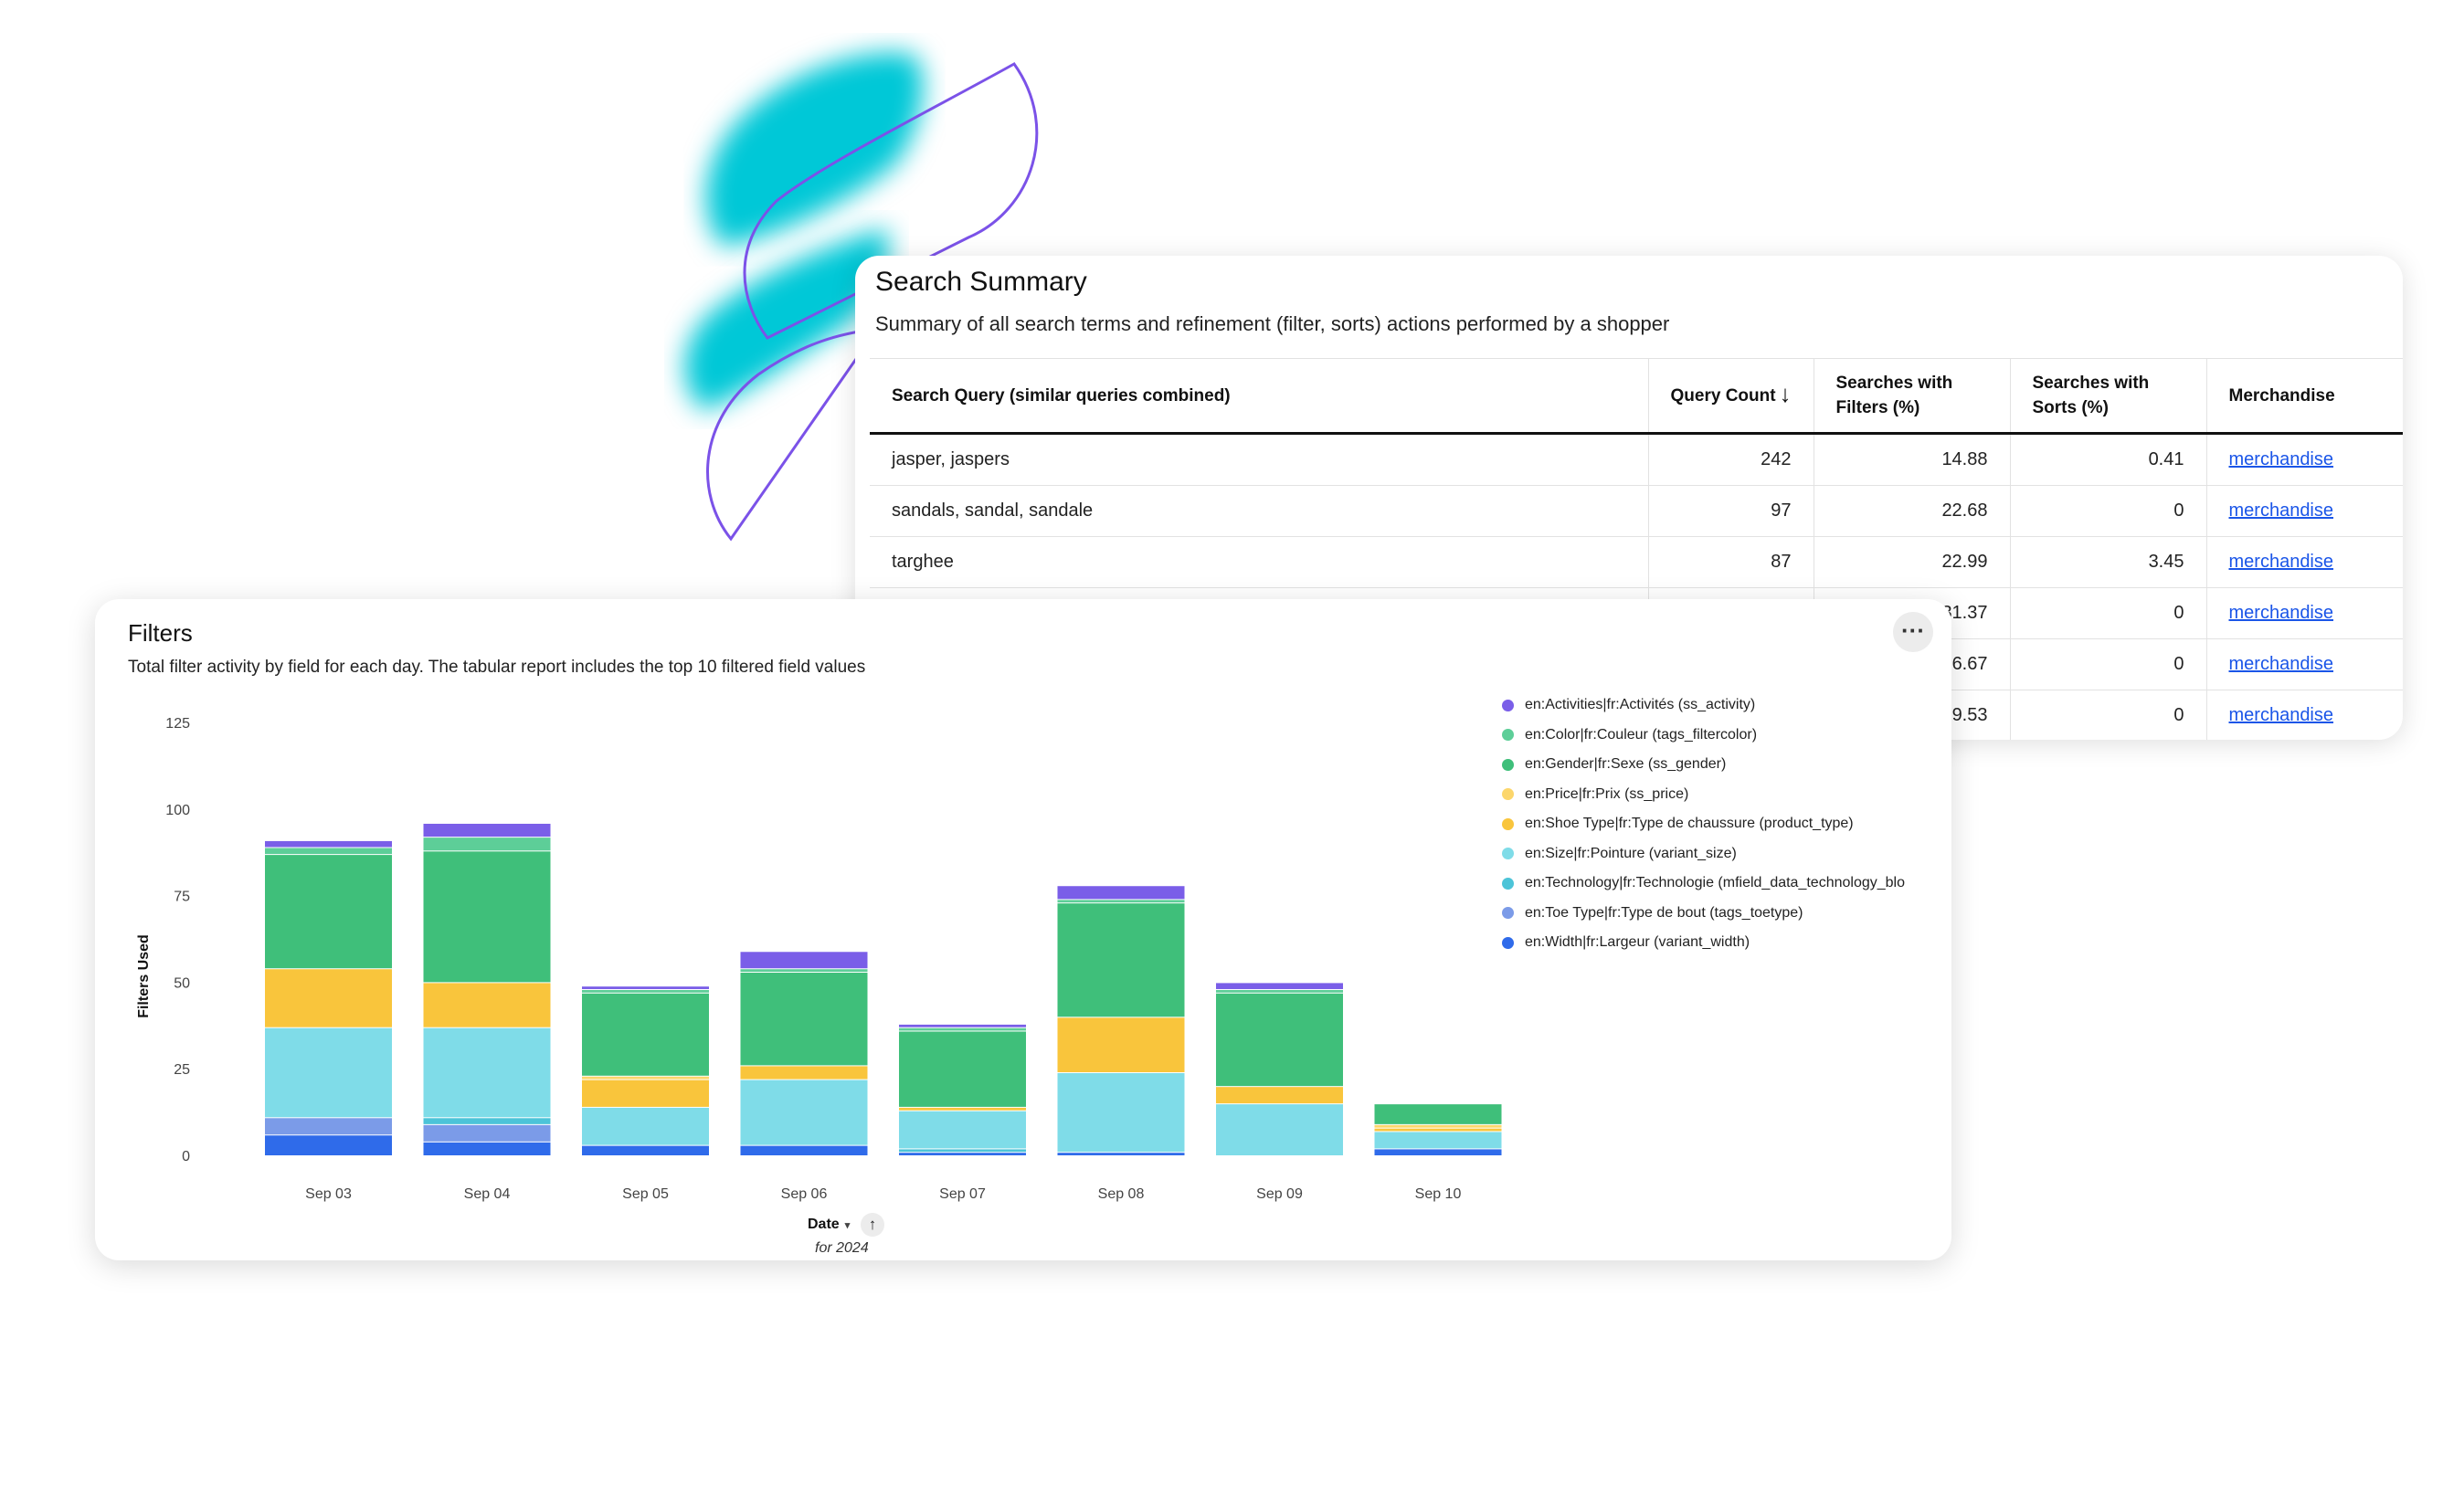 The height and width of the screenshot is (1496, 2464). What do you see at coordinates (186, 1156) in the screenshot?
I see `y-tick-label: 0` at bounding box center [186, 1156].